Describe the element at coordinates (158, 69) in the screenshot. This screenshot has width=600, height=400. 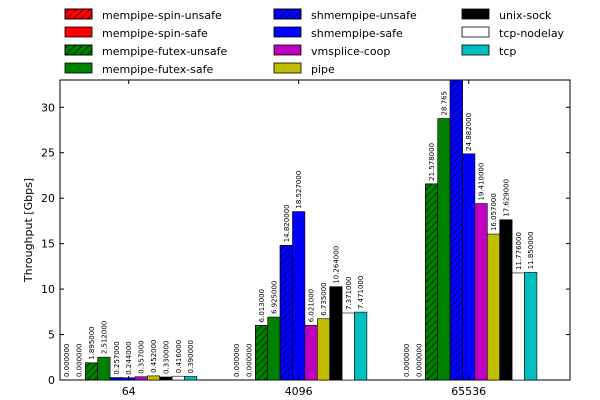
I see `legend-label: mempipe-futex-safe` at that location.